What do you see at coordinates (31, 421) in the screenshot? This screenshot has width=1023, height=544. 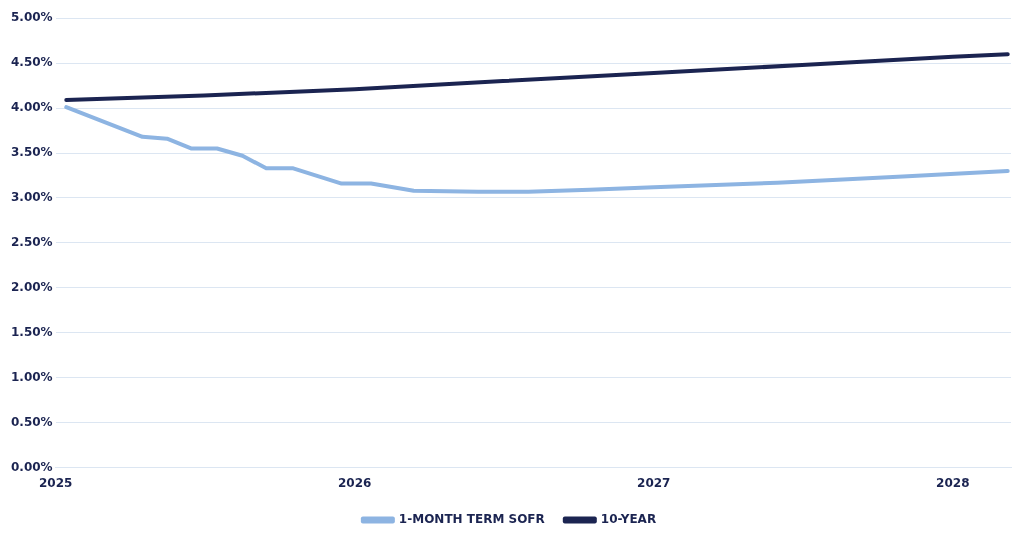 I see `y-tick-label: 0.50%` at bounding box center [31, 421].